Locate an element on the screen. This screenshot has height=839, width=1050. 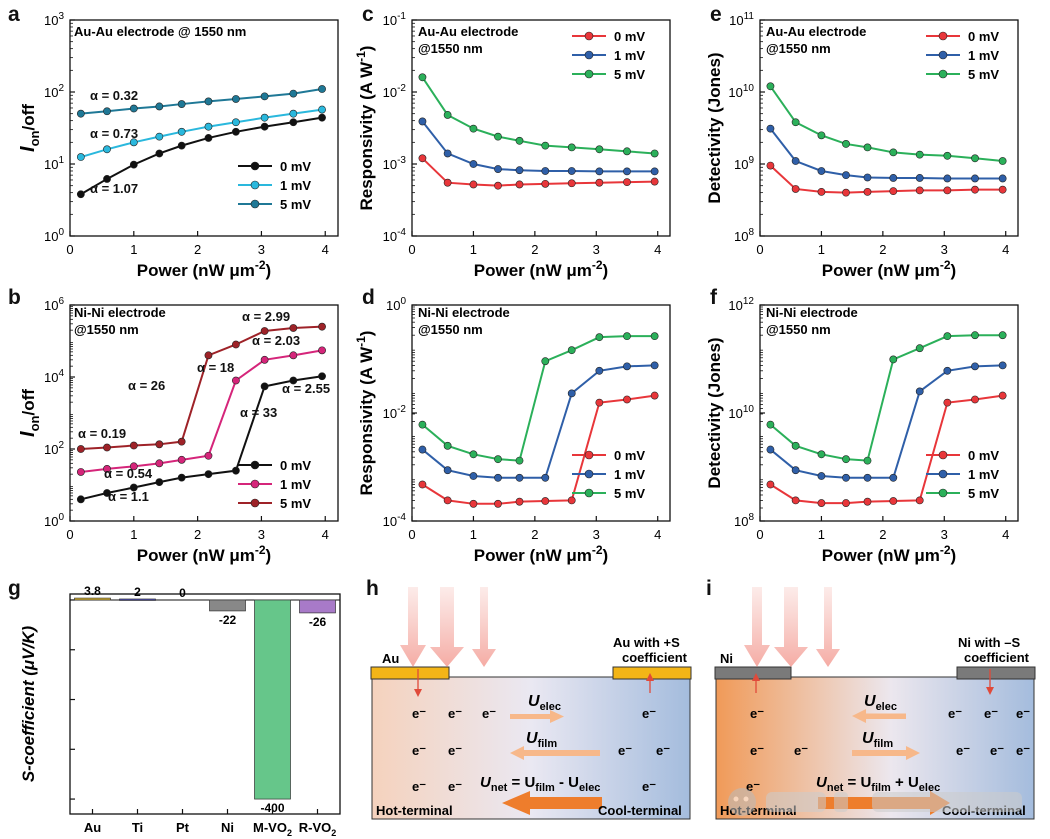
panel-label-b: b is located at coordinates (14, 297).